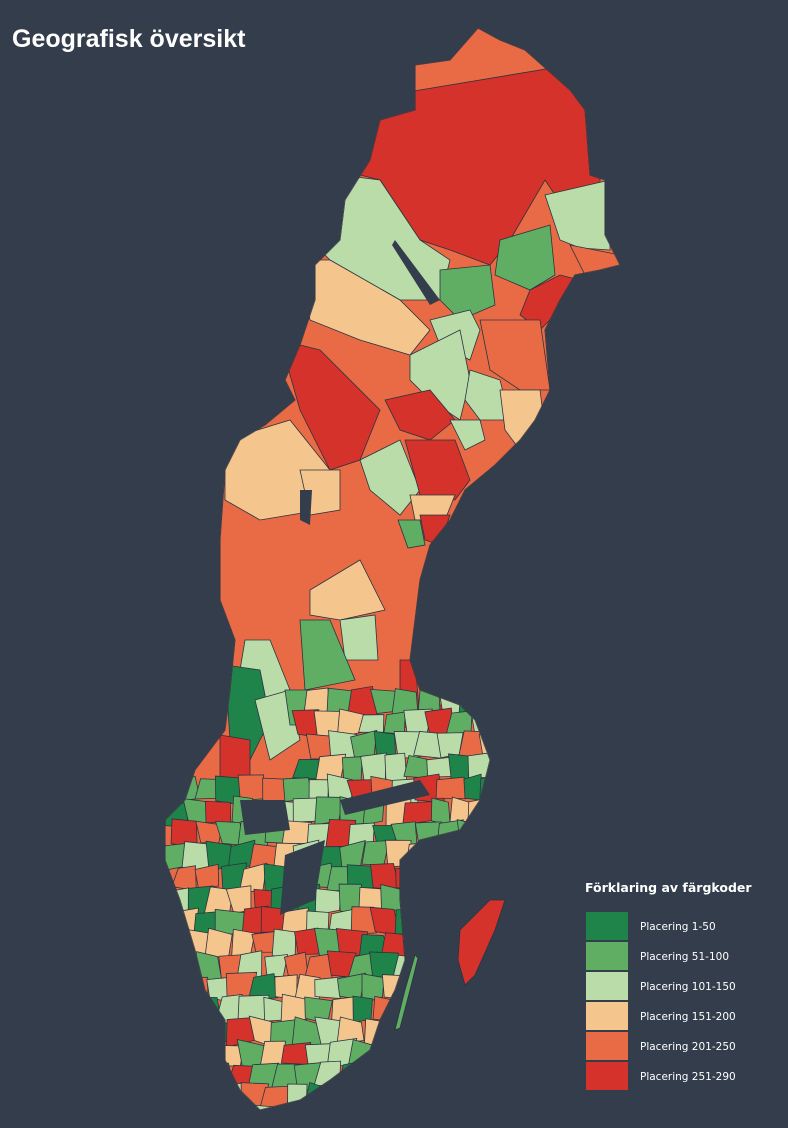 The image size is (788, 1128). I want to click on legend-label: Placering 251-290, so click(688, 1077).